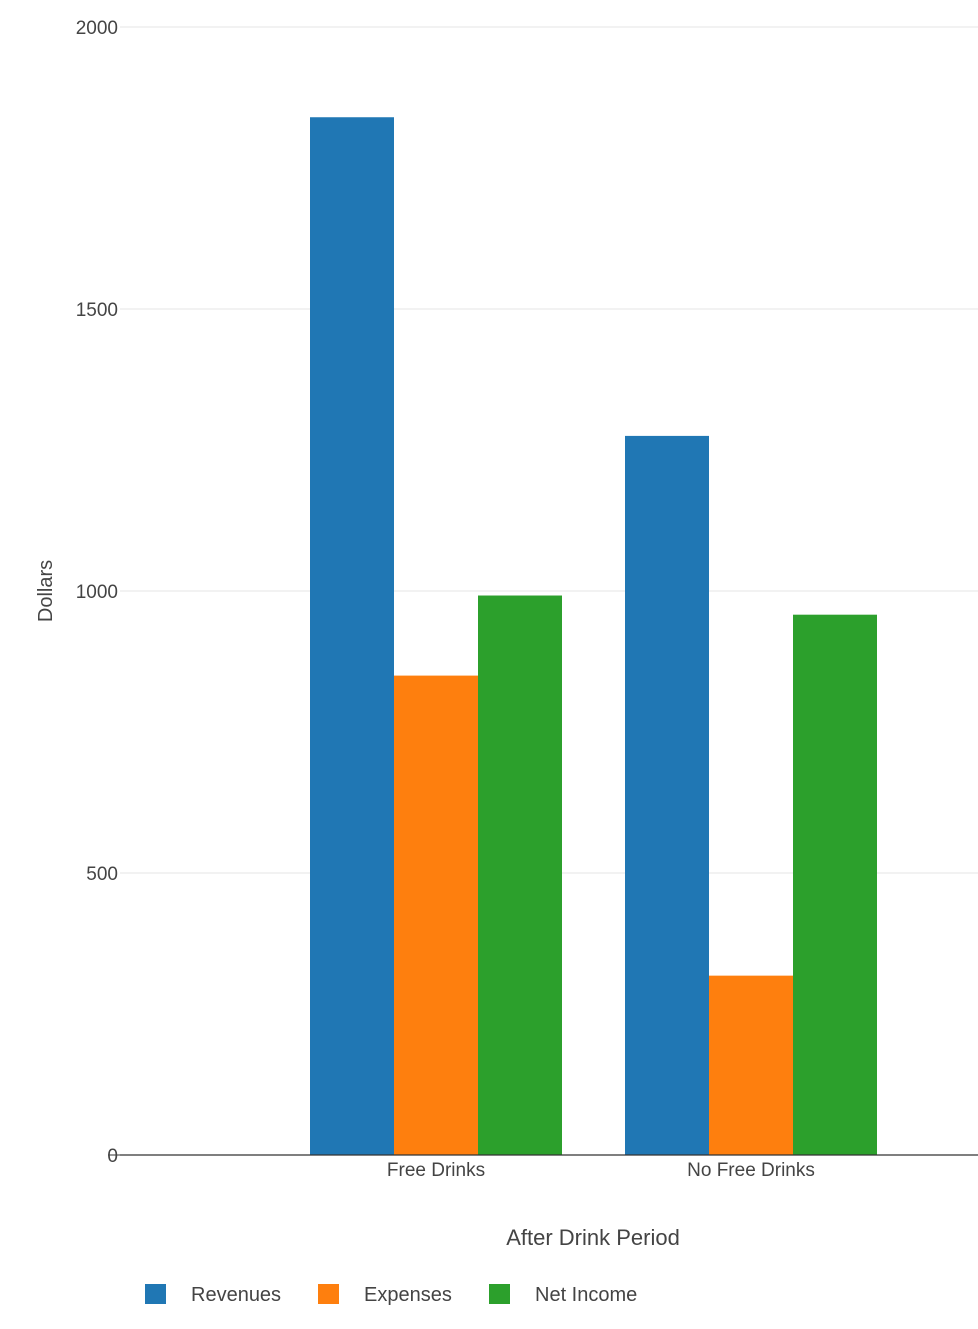 The height and width of the screenshot is (1329, 978). I want to click on y-tick-label: 1000, so click(97, 592).